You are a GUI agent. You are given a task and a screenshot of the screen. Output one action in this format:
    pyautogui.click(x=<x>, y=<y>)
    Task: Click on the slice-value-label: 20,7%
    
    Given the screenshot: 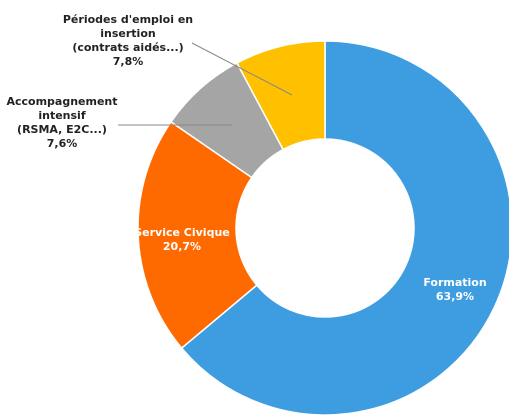 What is the action you would take?
    pyautogui.click(x=182, y=246)
    